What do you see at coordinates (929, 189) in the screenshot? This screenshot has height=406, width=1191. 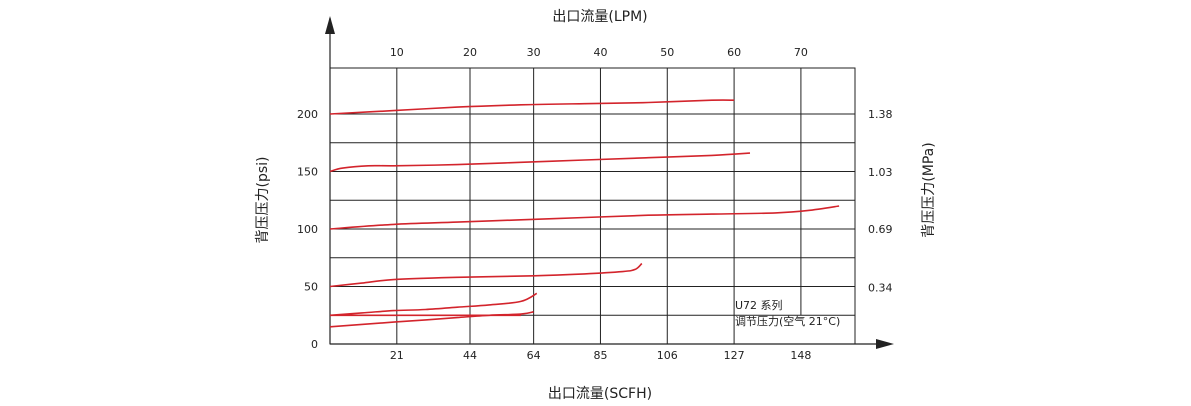 I see `y-right-title: 背压压力(MPa)` at bounding box center [929, 189].